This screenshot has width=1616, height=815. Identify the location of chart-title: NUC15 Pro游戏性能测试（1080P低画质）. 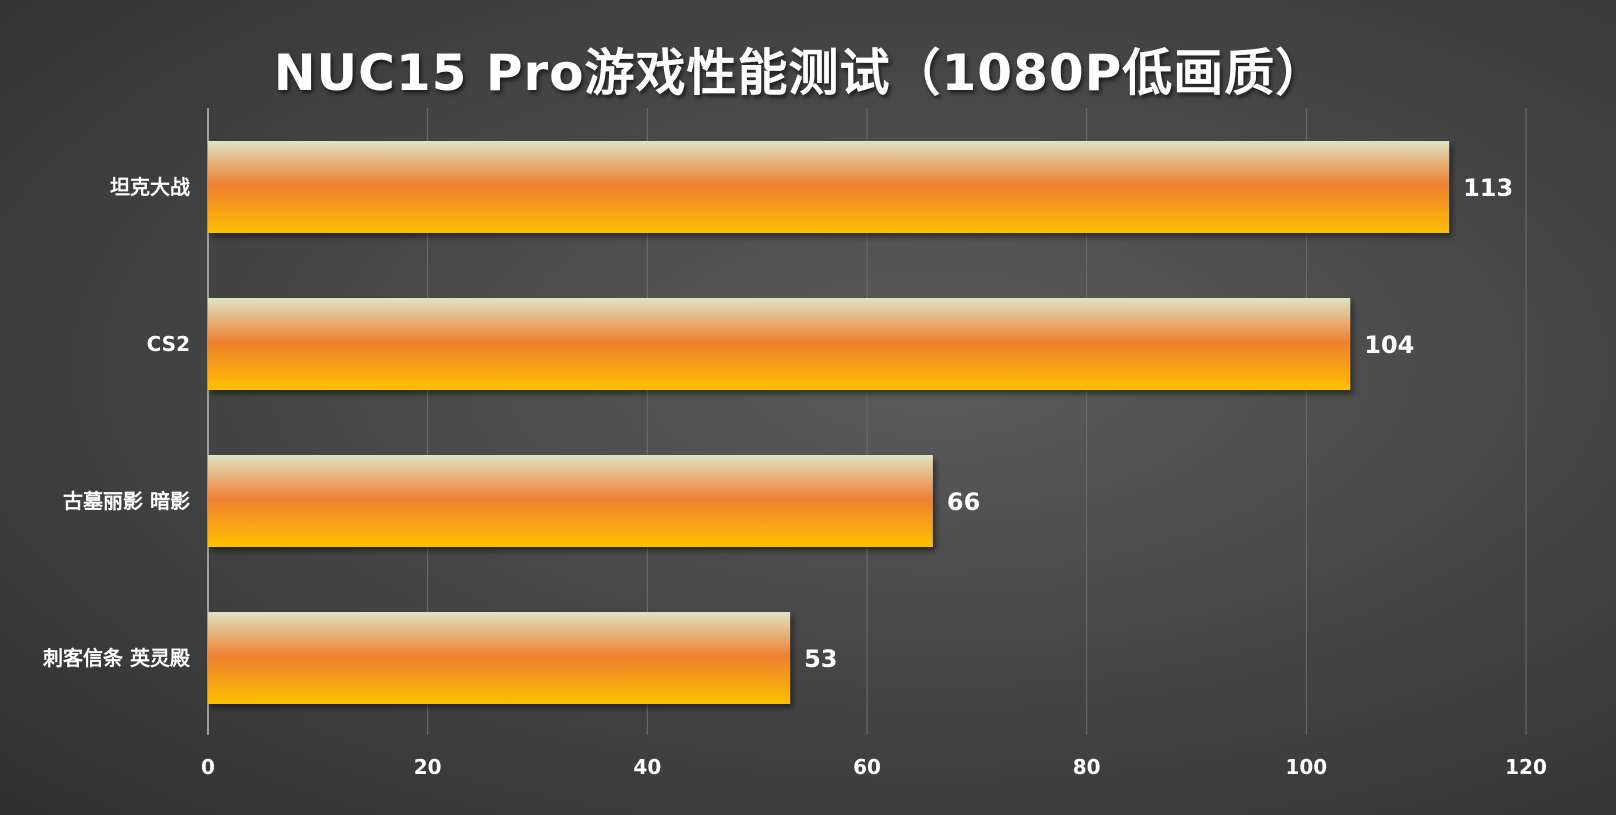
(800, 73).